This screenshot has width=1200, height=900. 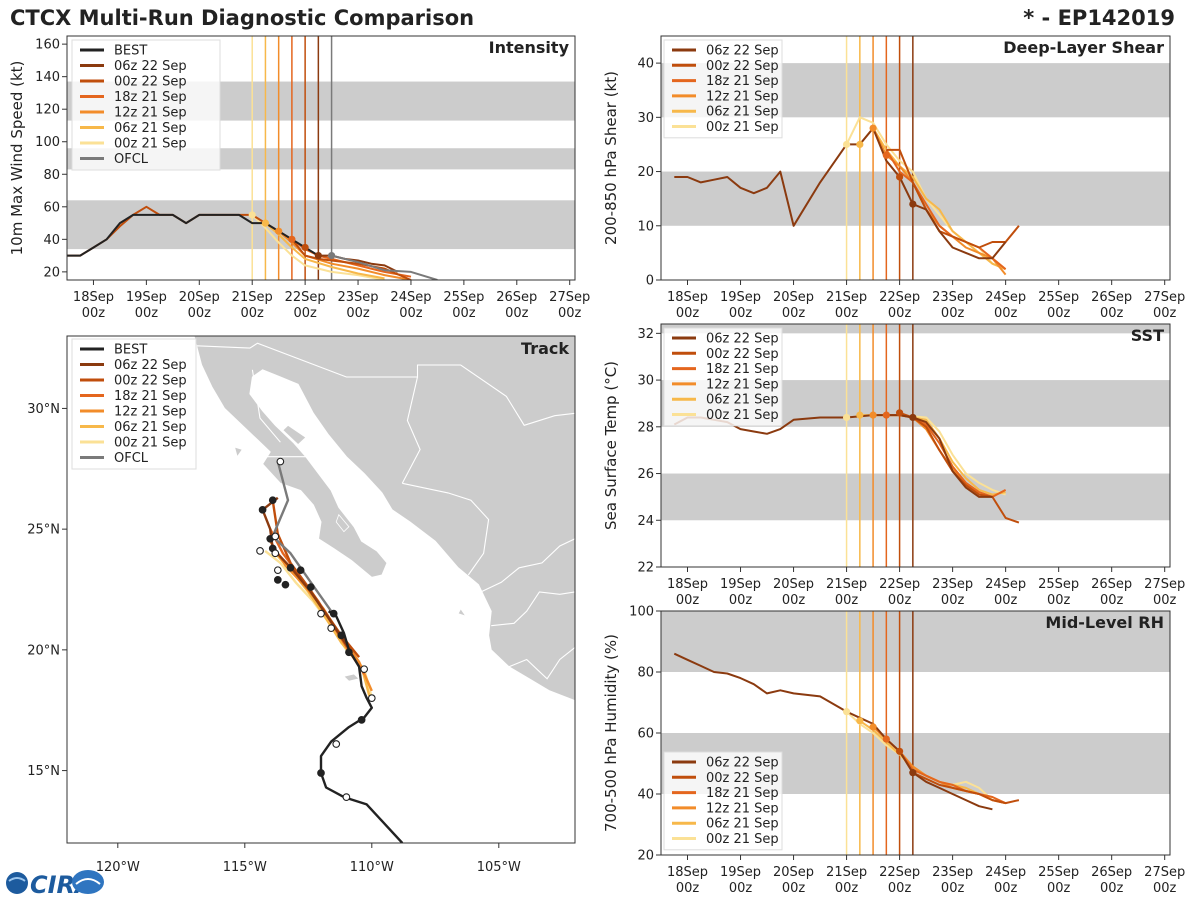 What do you see at coordinates (846, 733) in the screenshot?
I see `rh-plot-area` at bounding box center [846, 733].